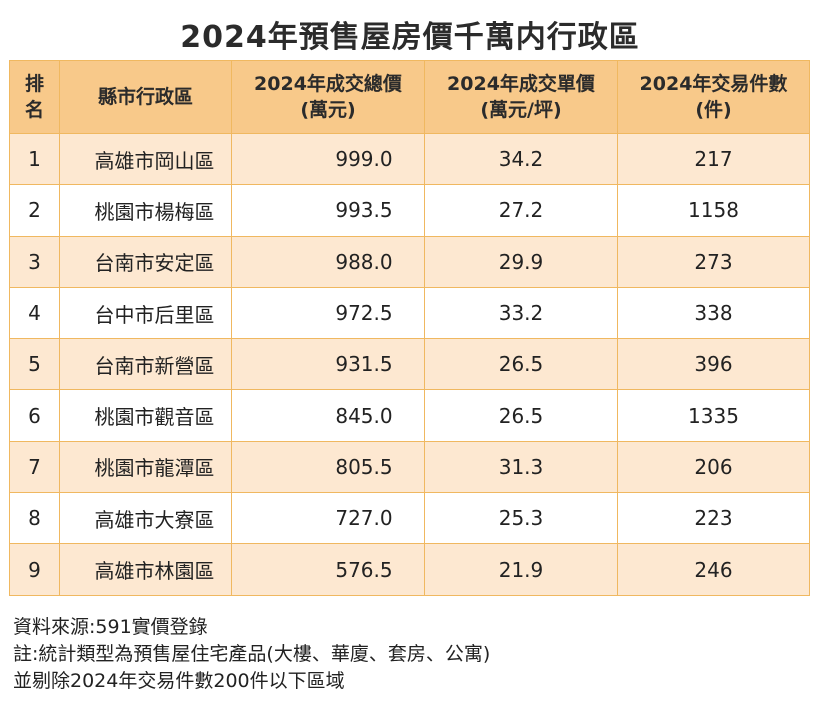 The height and width of the screenshot is (712, 820). I want to click on cell-unit: 25.3, so click(521, 518).